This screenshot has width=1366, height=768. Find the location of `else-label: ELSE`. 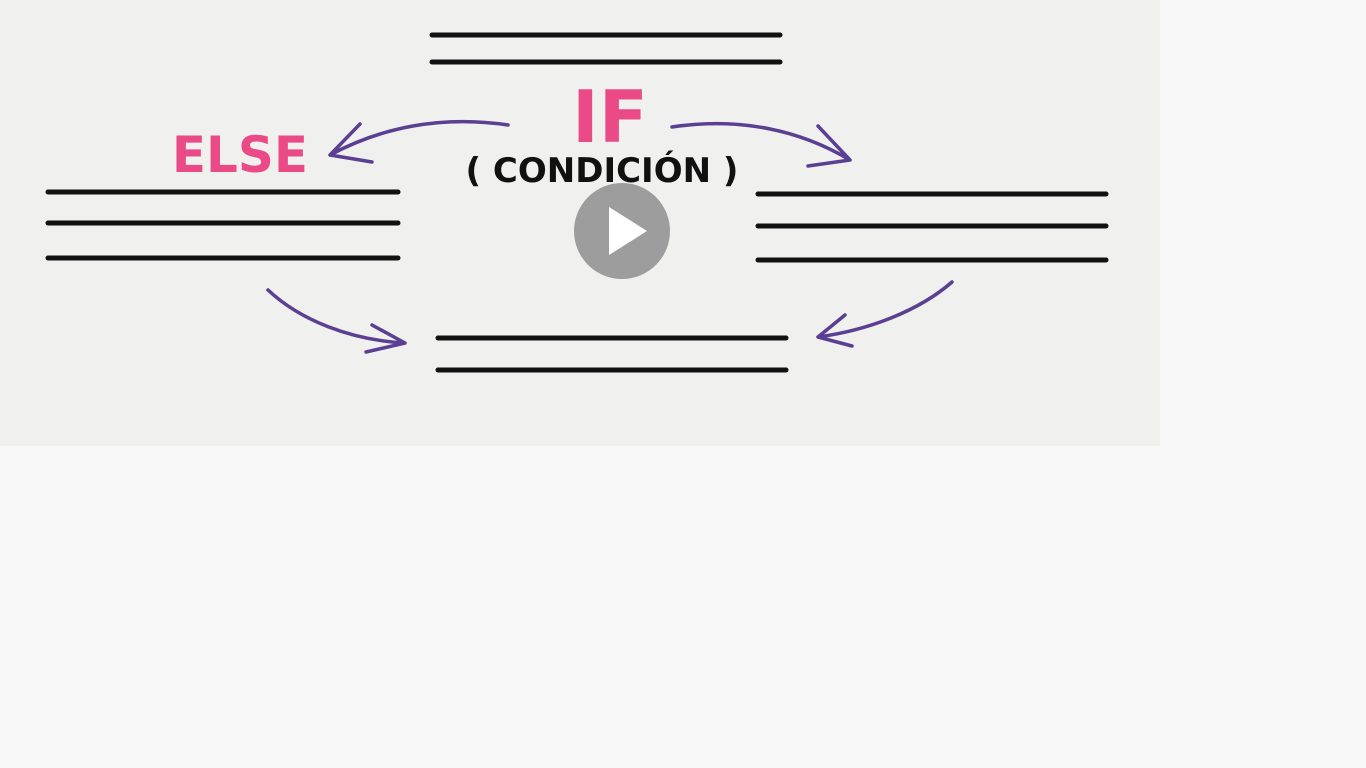

else-label: ELSE is located at coordinates (240, 155).